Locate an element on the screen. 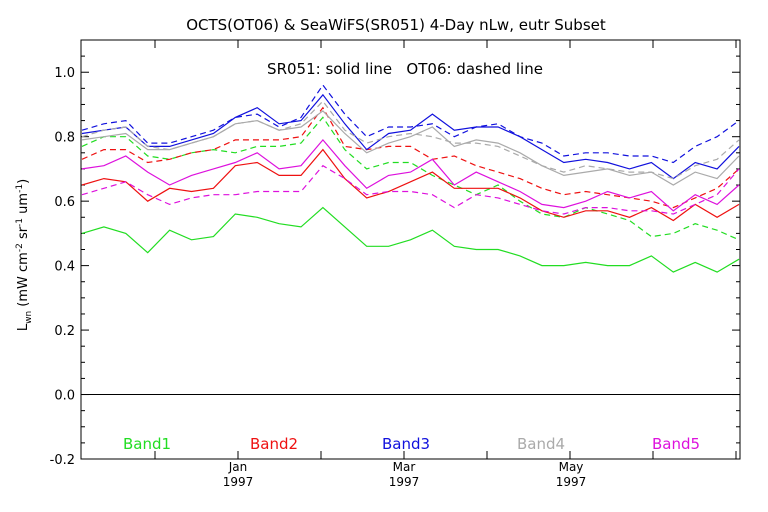 Image resolution: width=768 pixels, height=512 pixels. y-axis-label: Lwn (mW cm-2 sr-1 um-1) is located at coordinates (24, 255).